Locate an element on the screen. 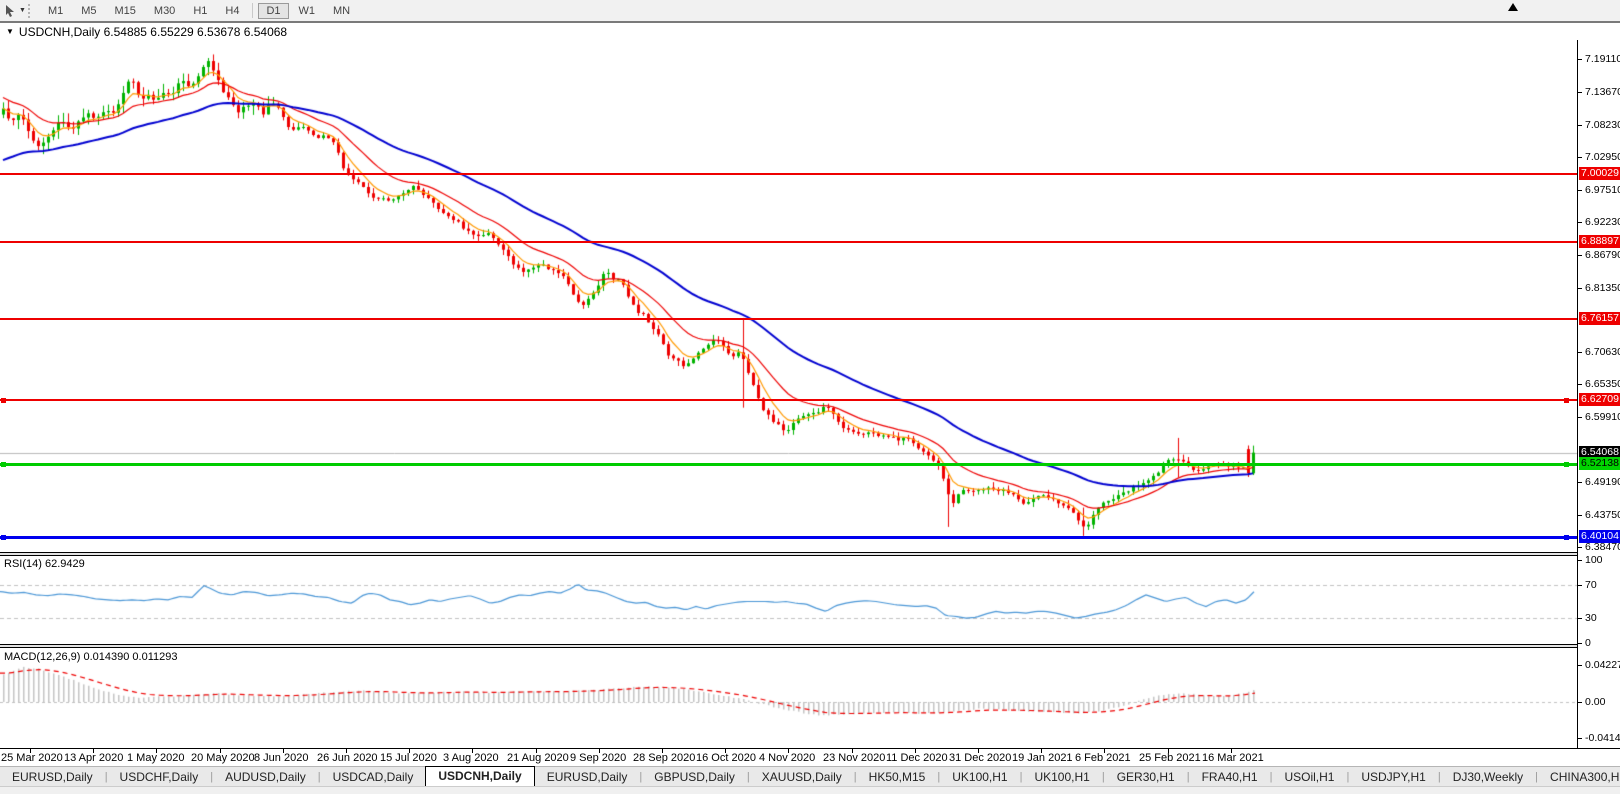 The width and height of the screenshot is (1620, 794). timeframe-button-m1: M1 is located at coordinates (55, 10).